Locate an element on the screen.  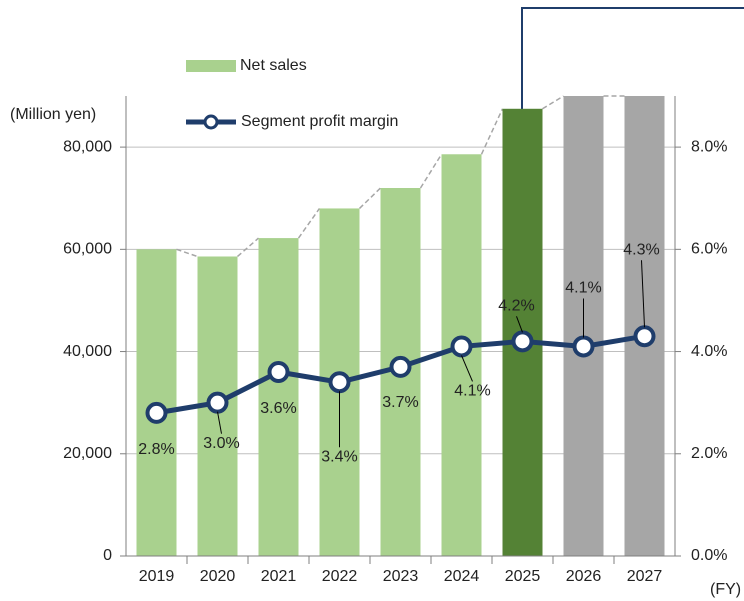
data-label: 2.8% is located at coordinates (156, 449).